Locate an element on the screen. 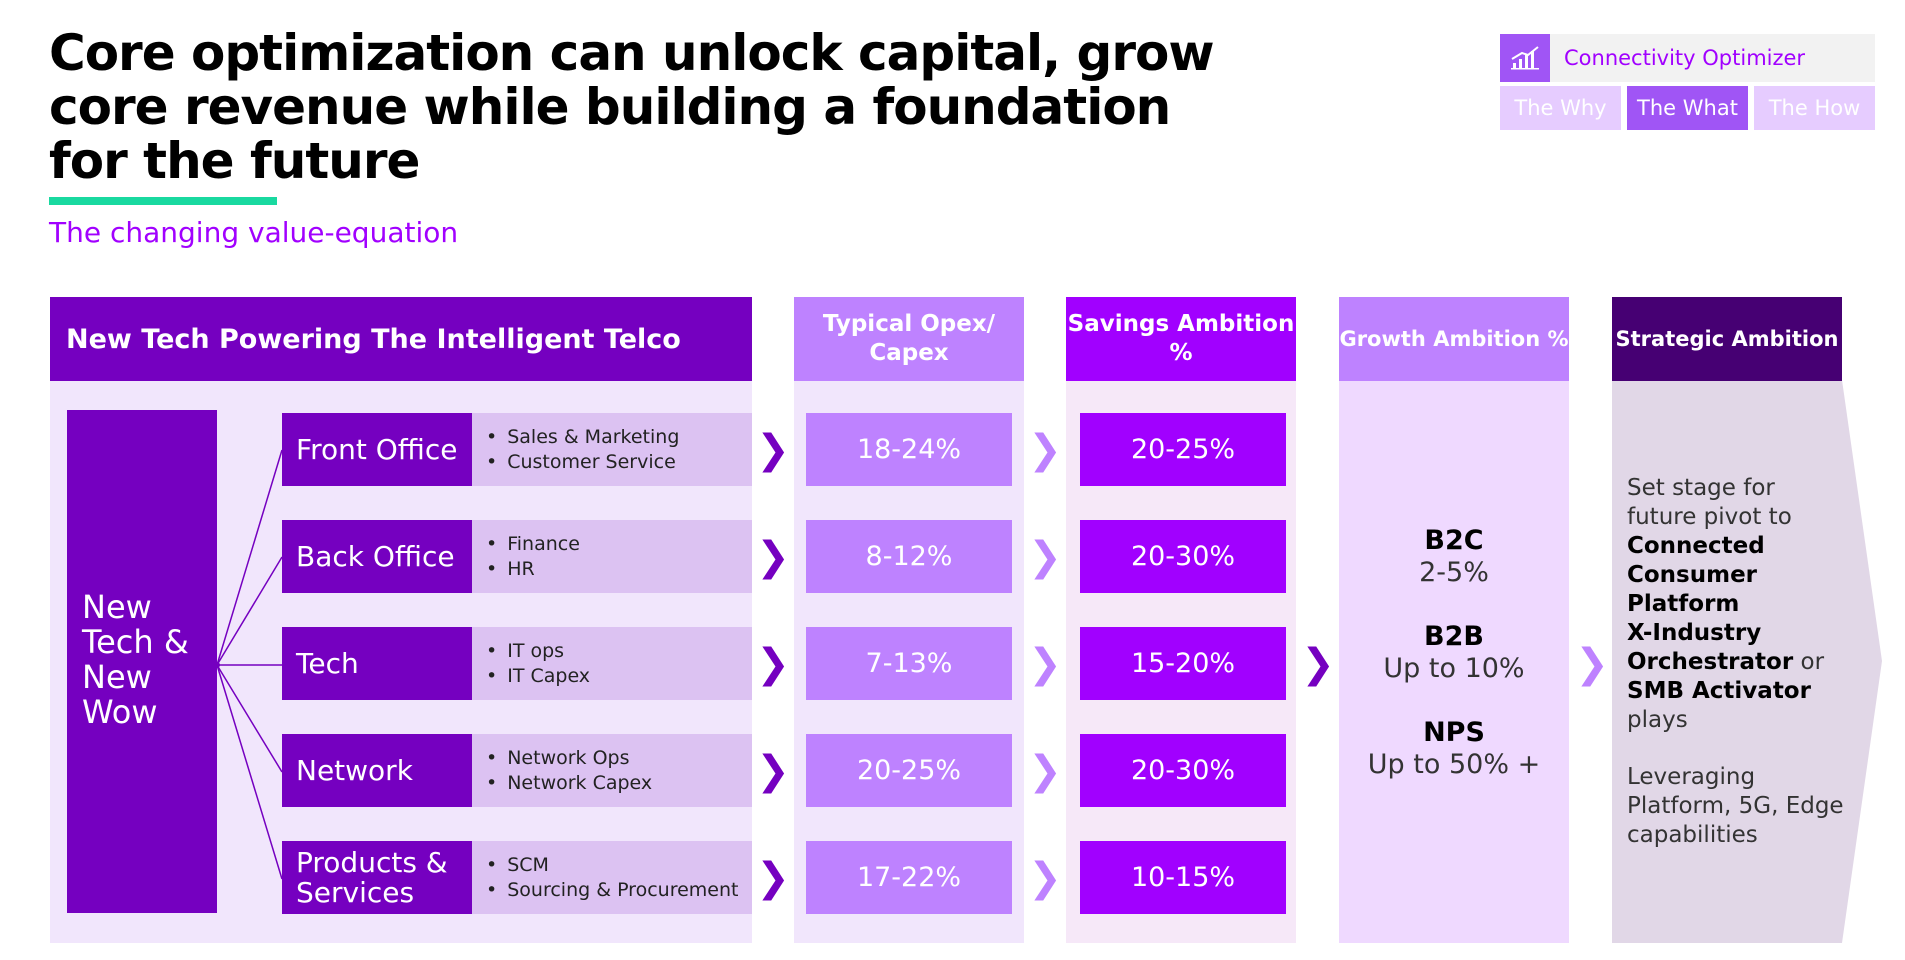  row-label-network: Network is located at coordinates (377, 770).